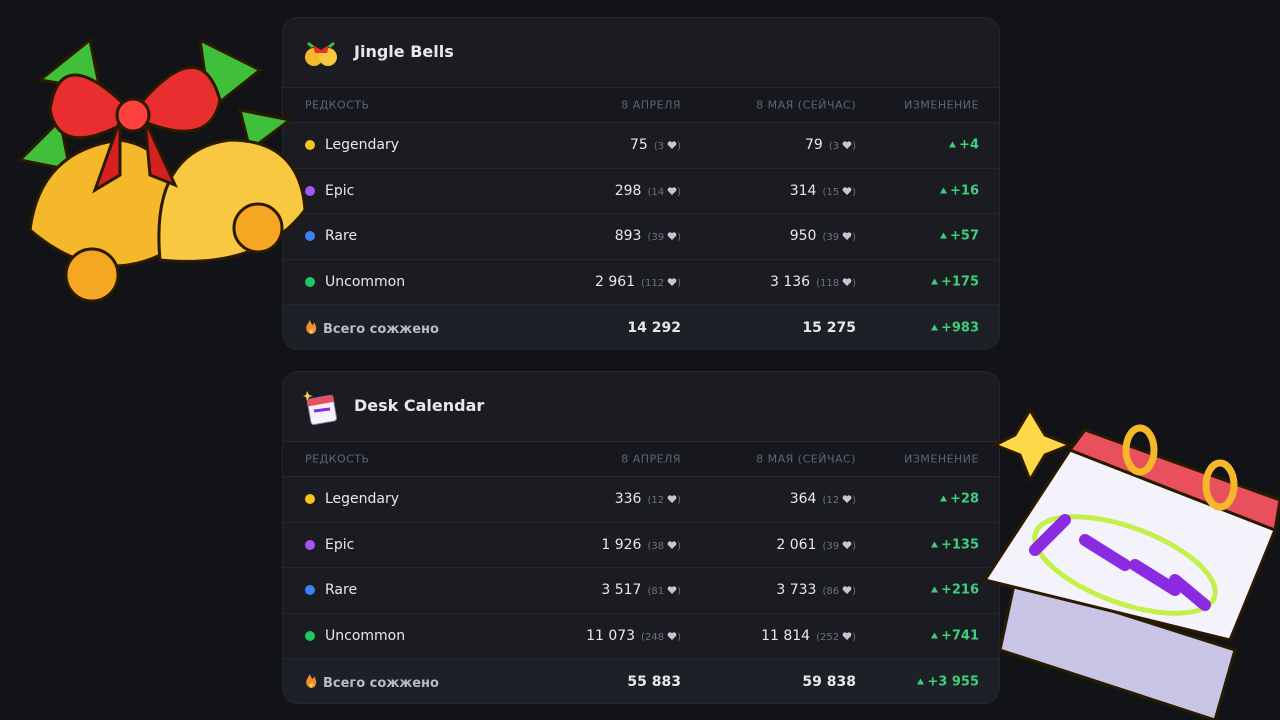 The width and height of the screenshot is (1280, 720). What do you see at coordinates (786, 635) in the screenshot?
I see `may-count: 11 814` at bounding box center [786, 635].